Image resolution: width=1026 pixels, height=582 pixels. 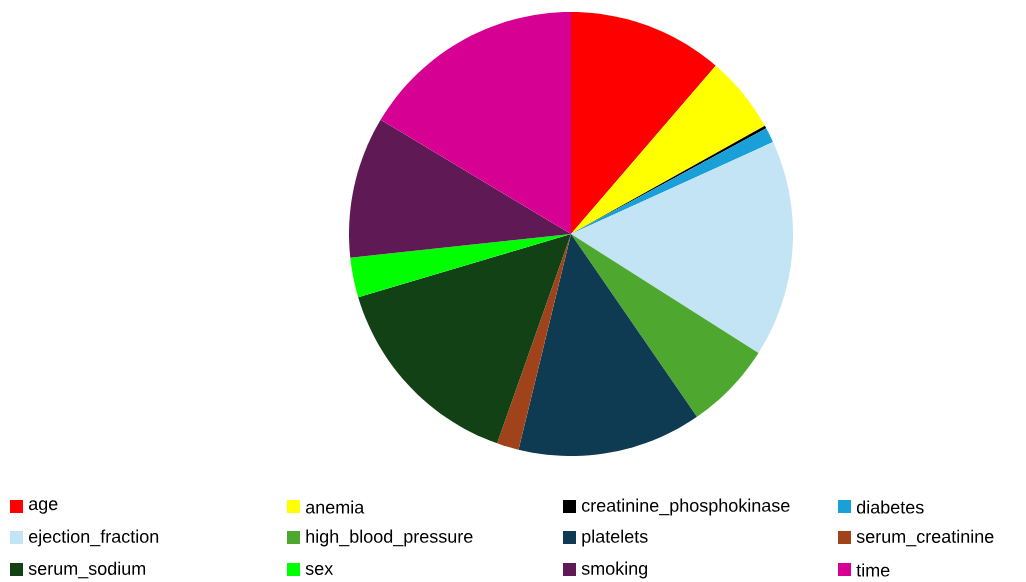 I want to click on legend-label: smoking, so click(x=614, y=570).